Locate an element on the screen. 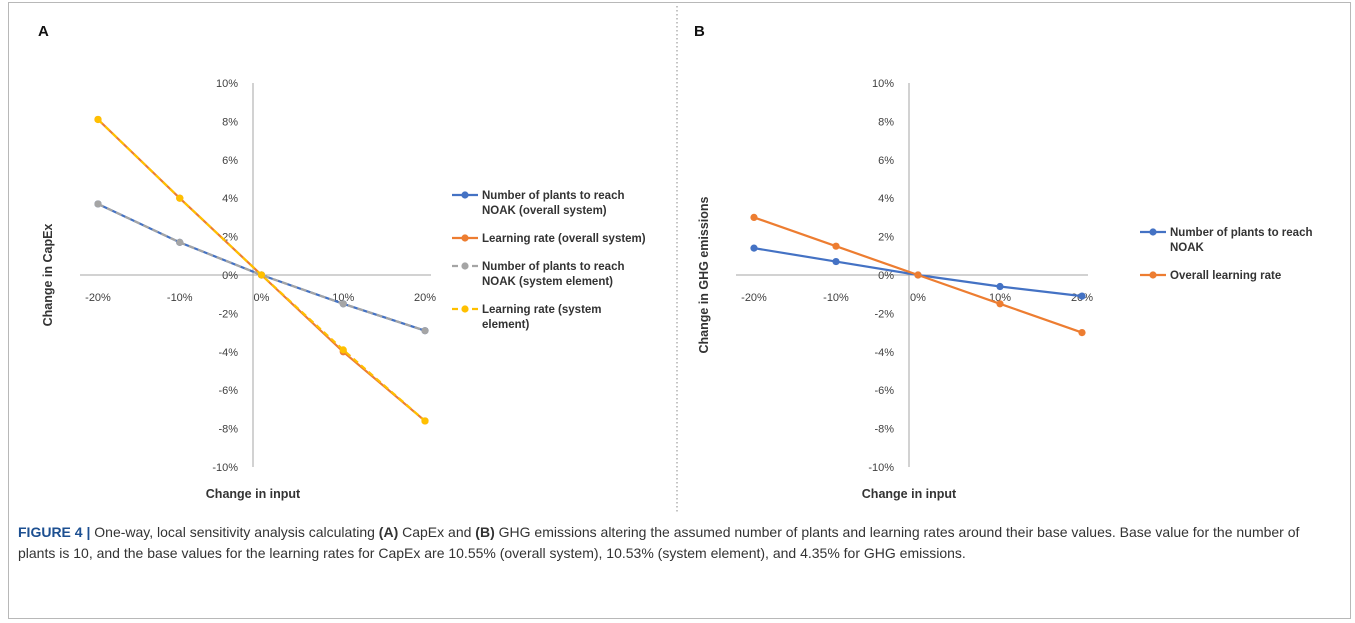 Image resolution: width=1355 pixels, height=623 pixels. legend-entry-text: Learning rate (system is located at coordinates (542, 310).